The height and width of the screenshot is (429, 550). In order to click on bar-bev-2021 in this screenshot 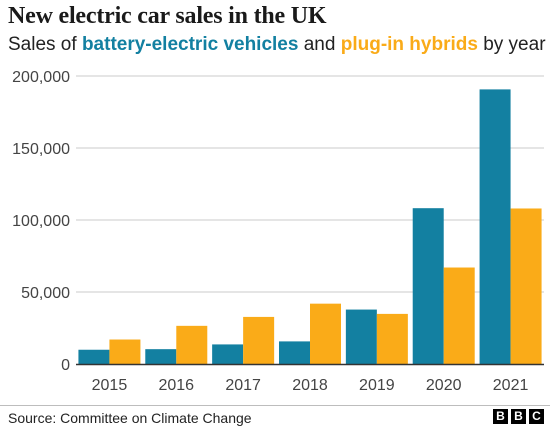, I will do `click(495, 226)`.